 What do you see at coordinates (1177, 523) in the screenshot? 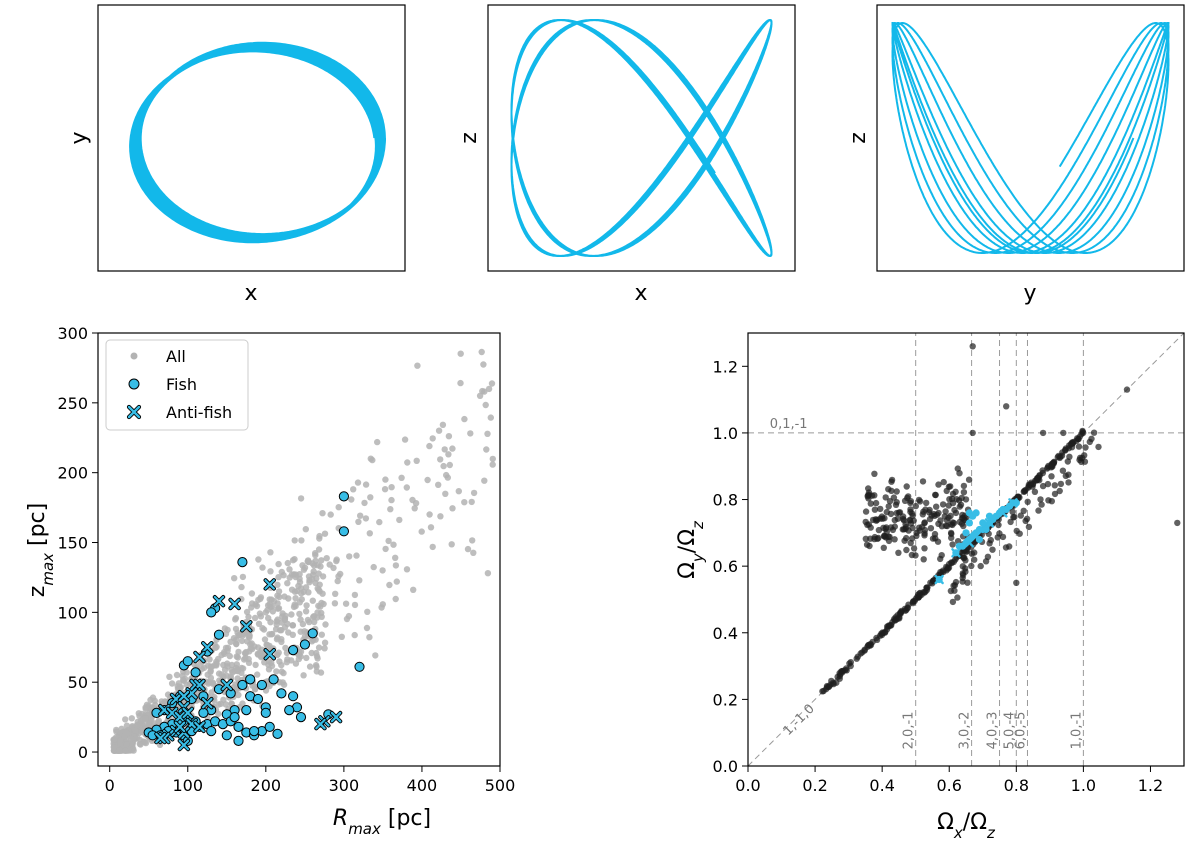
I see `outlier-point` at bounding box center [1177, 523].